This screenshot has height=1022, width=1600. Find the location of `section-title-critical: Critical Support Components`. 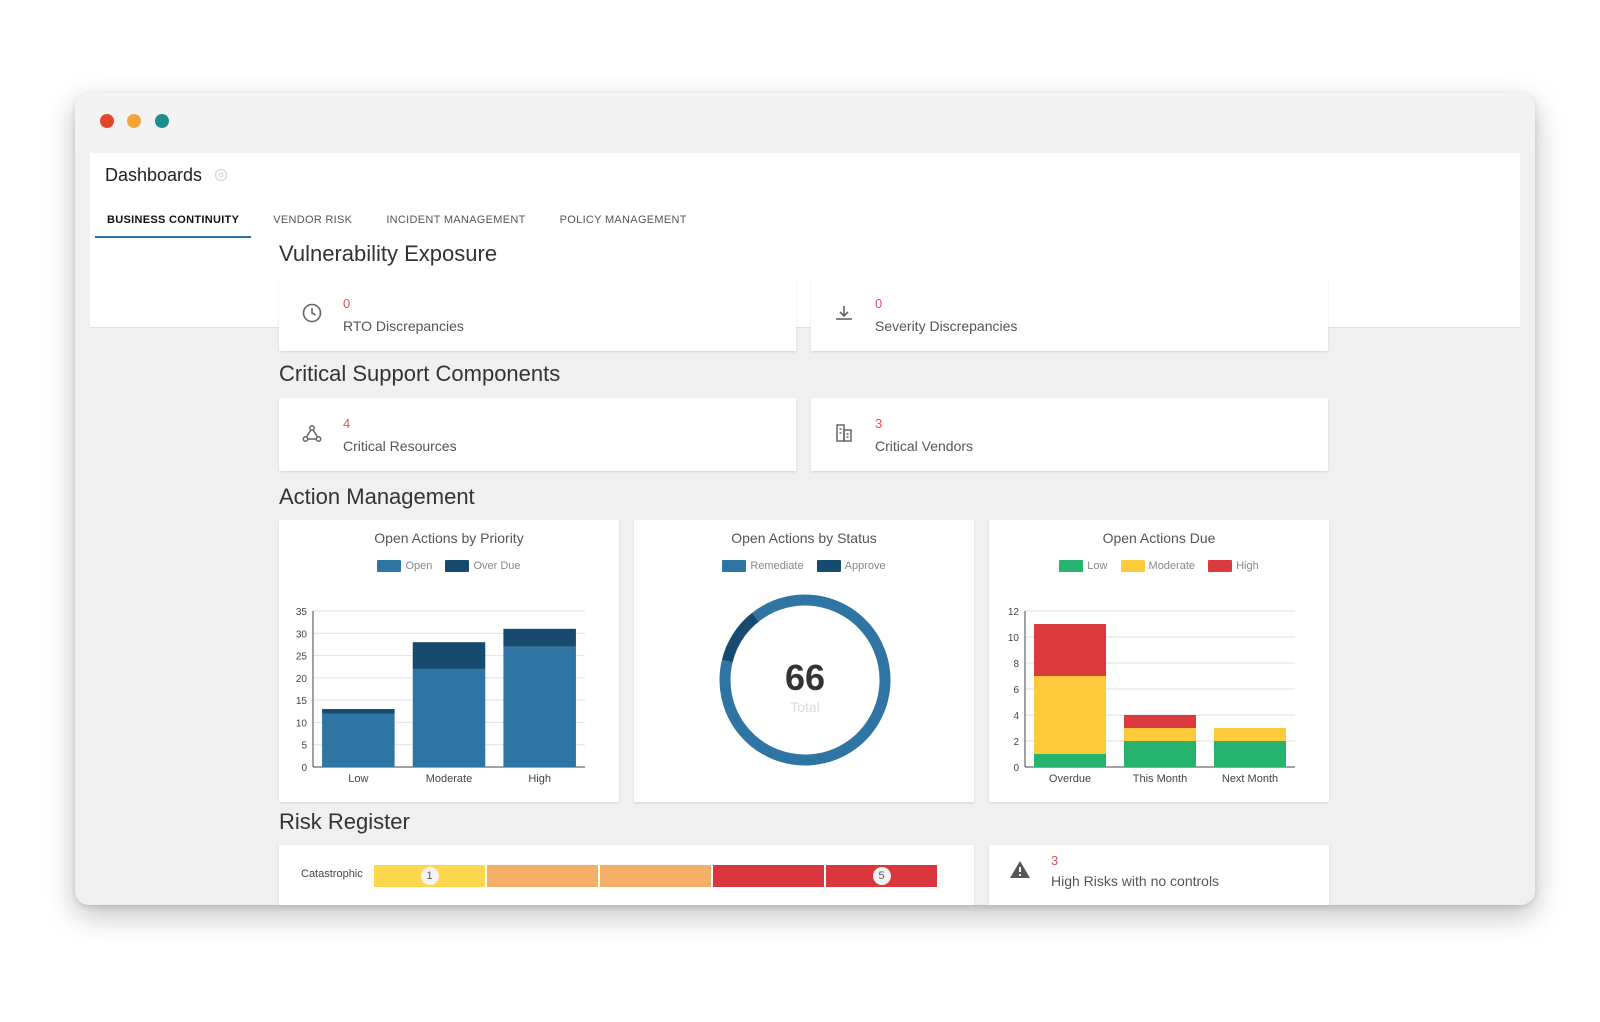

section-title-critical: Critical Support Components is located at coordinates (420, 373).